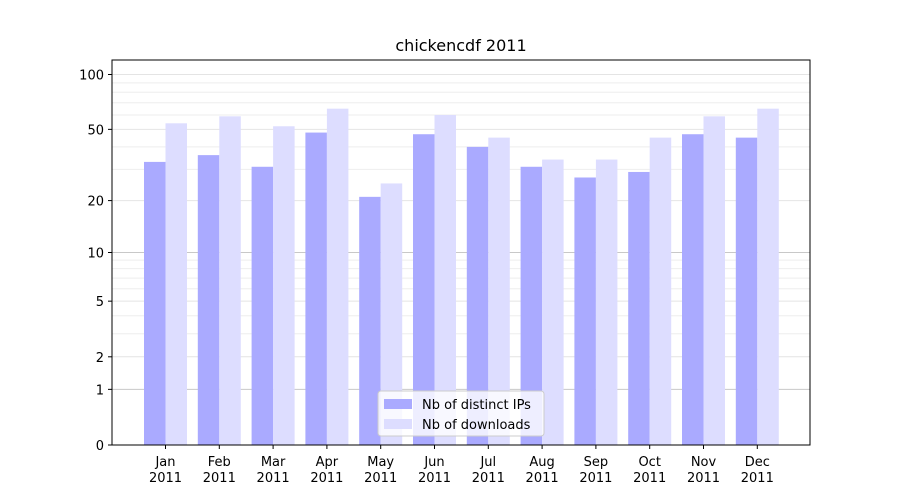 The height and width of the screenshot is (500, 900). Describe the element at coordinates (487, 462) in the screenshot. I see `x-tick-label: Jul` at that location.